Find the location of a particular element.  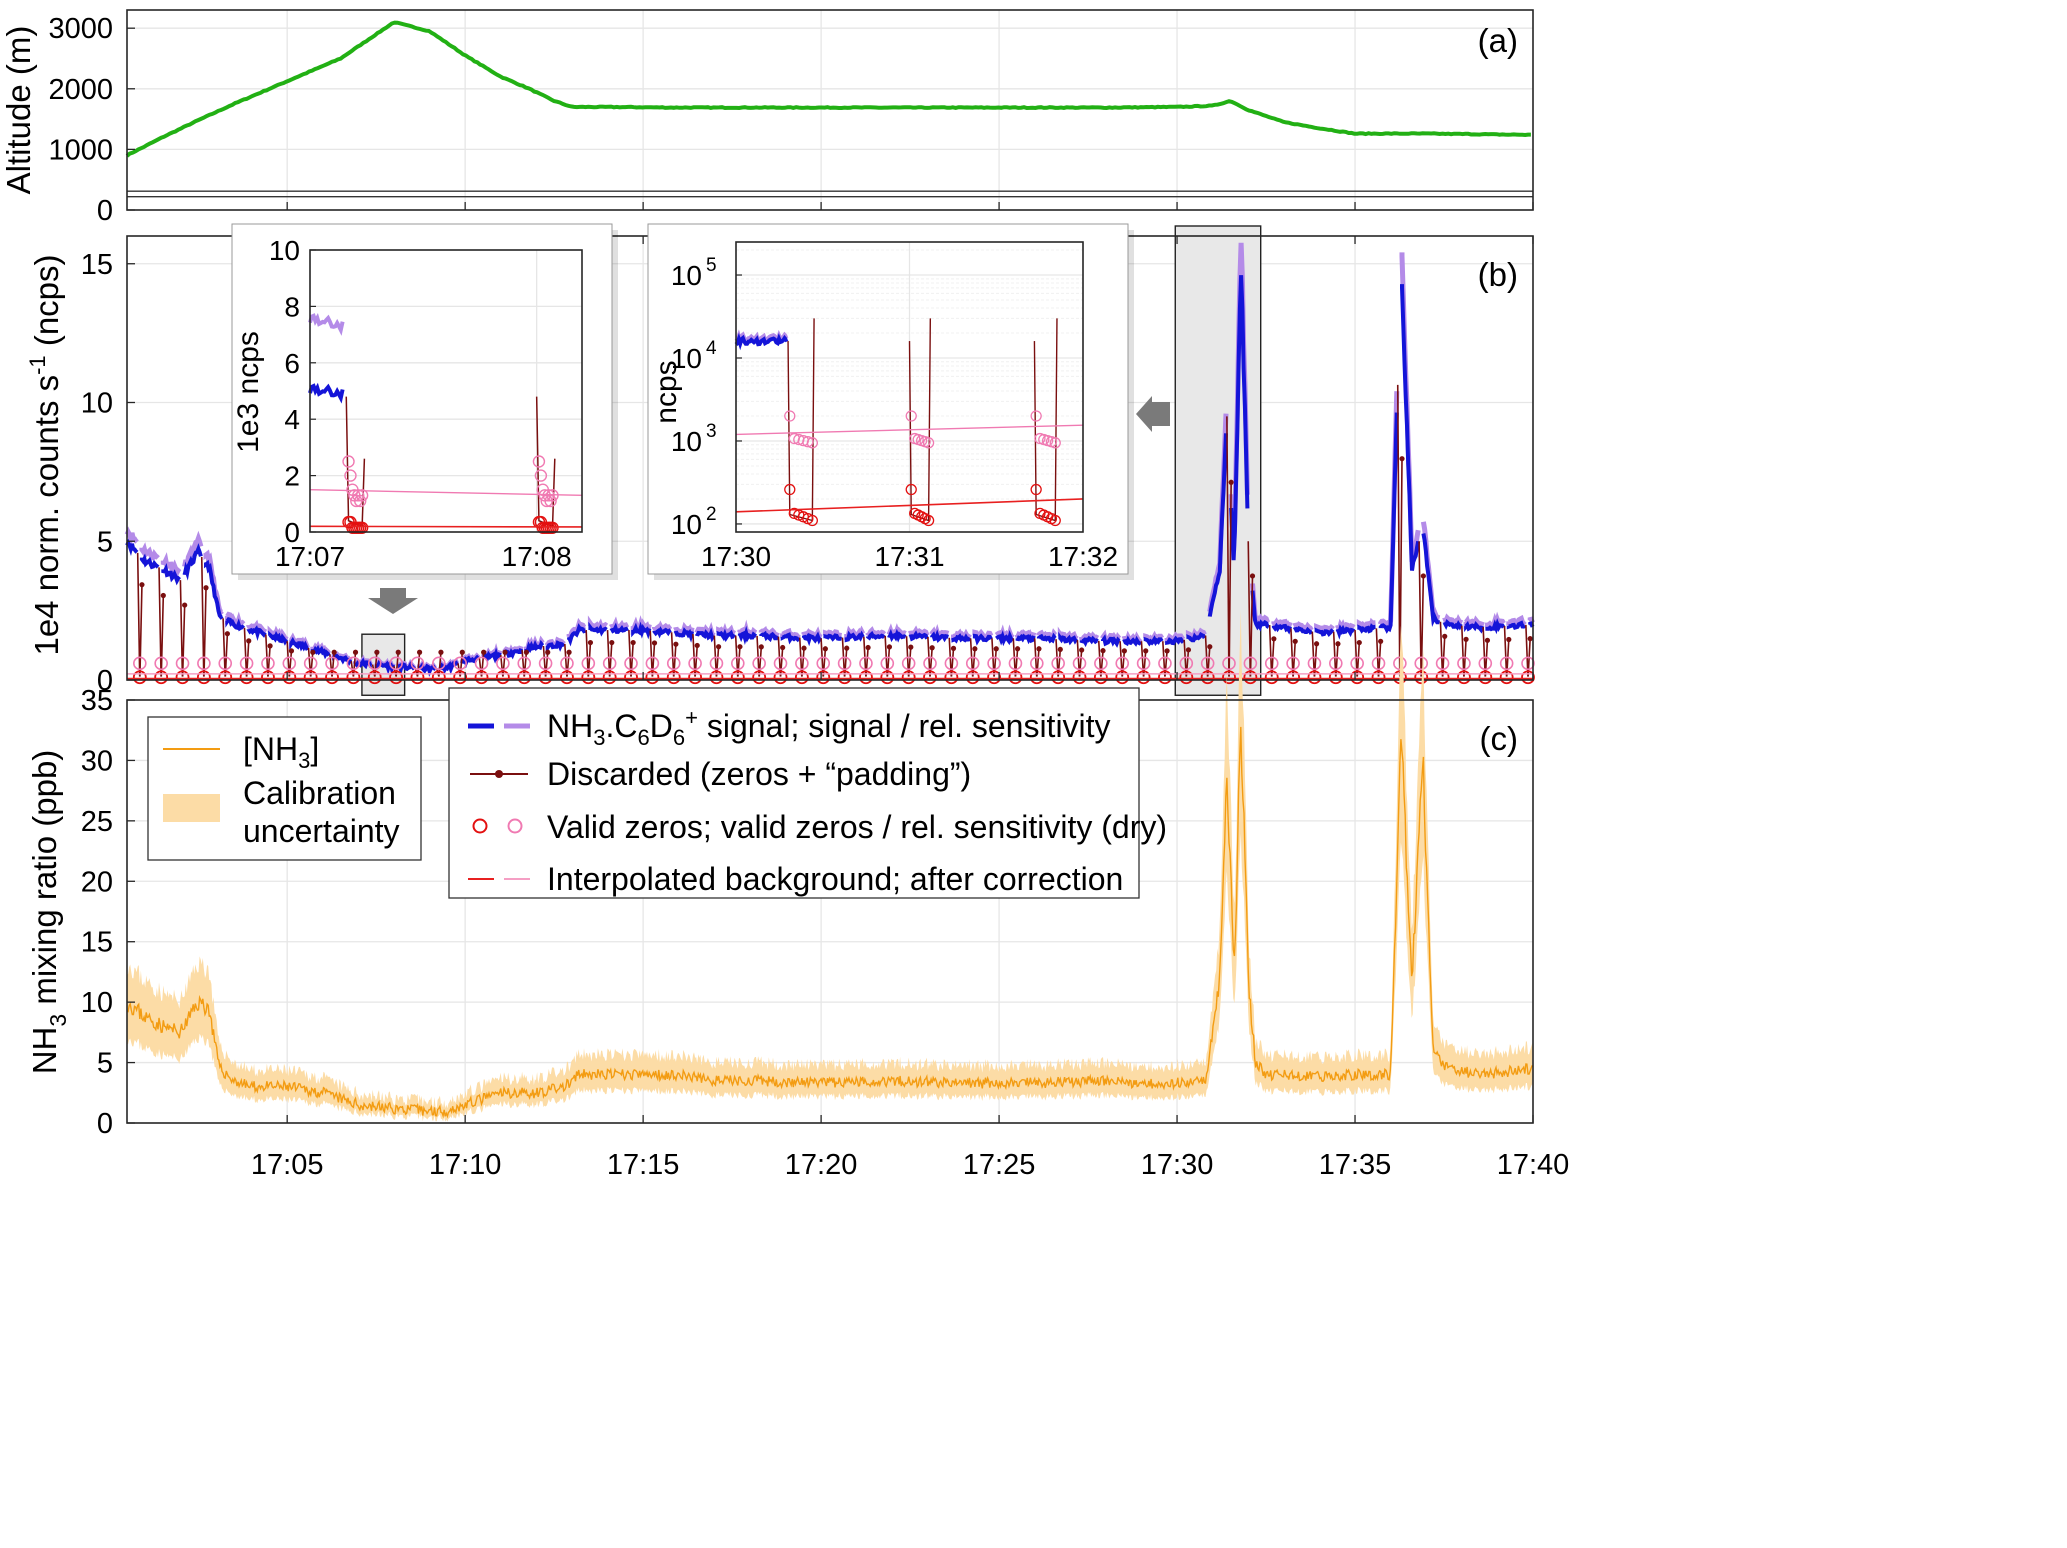

x-tick-label: 17:35 is located at coordinates (1355, 1165).